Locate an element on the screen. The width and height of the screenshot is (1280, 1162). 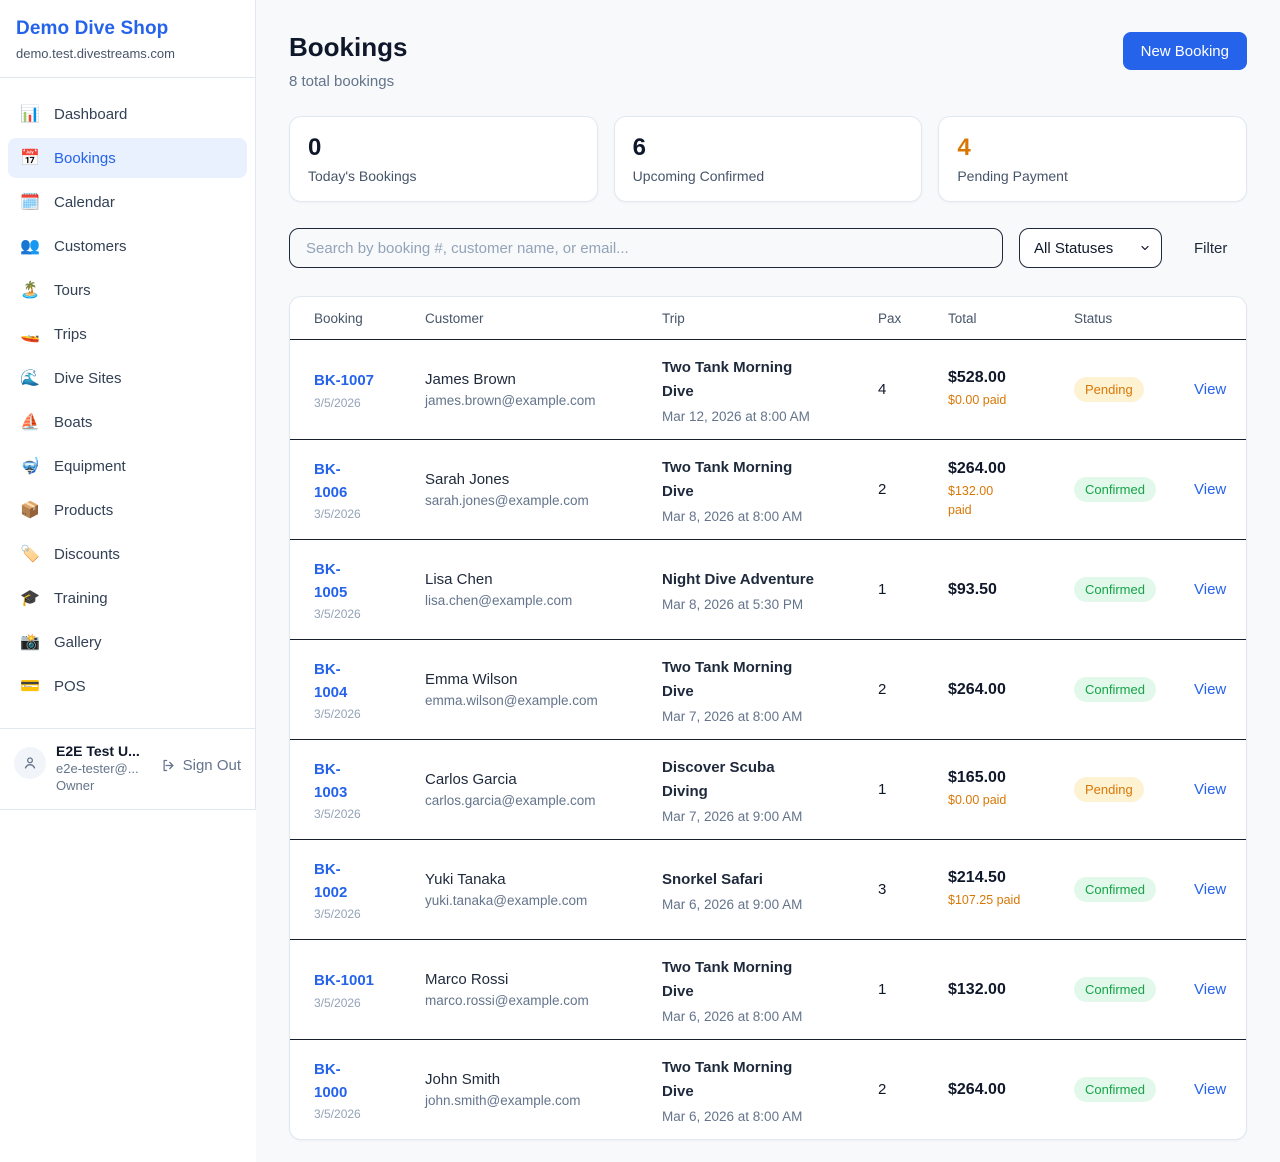
total-amount: $528.00 is located at coordinates (977, 378).